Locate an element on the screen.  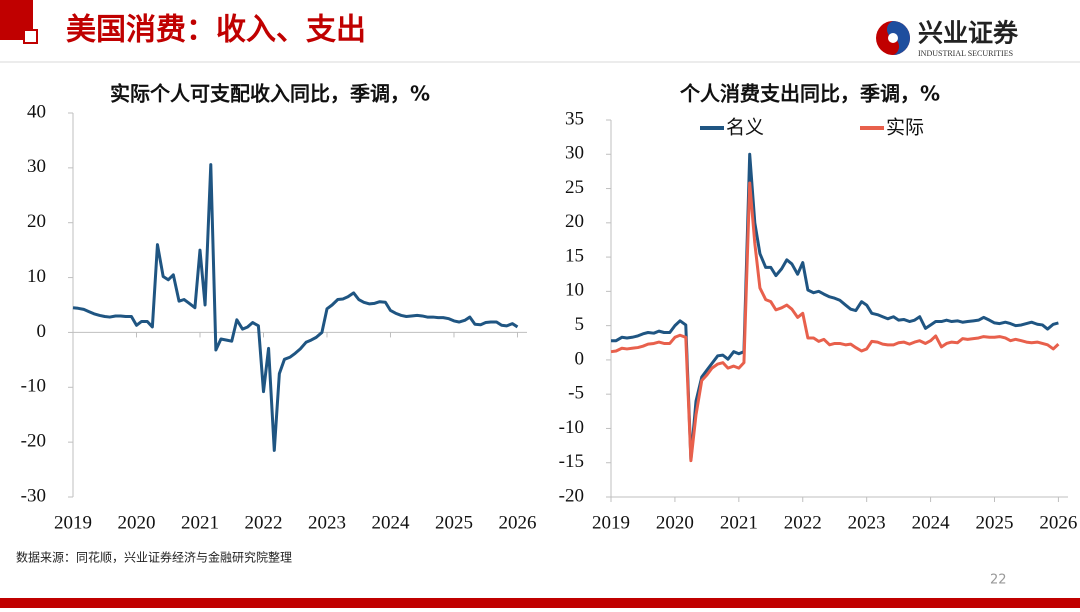
chart-title: 实际个人可支配收入同比，季调，% is located at coordinates (270, 94).